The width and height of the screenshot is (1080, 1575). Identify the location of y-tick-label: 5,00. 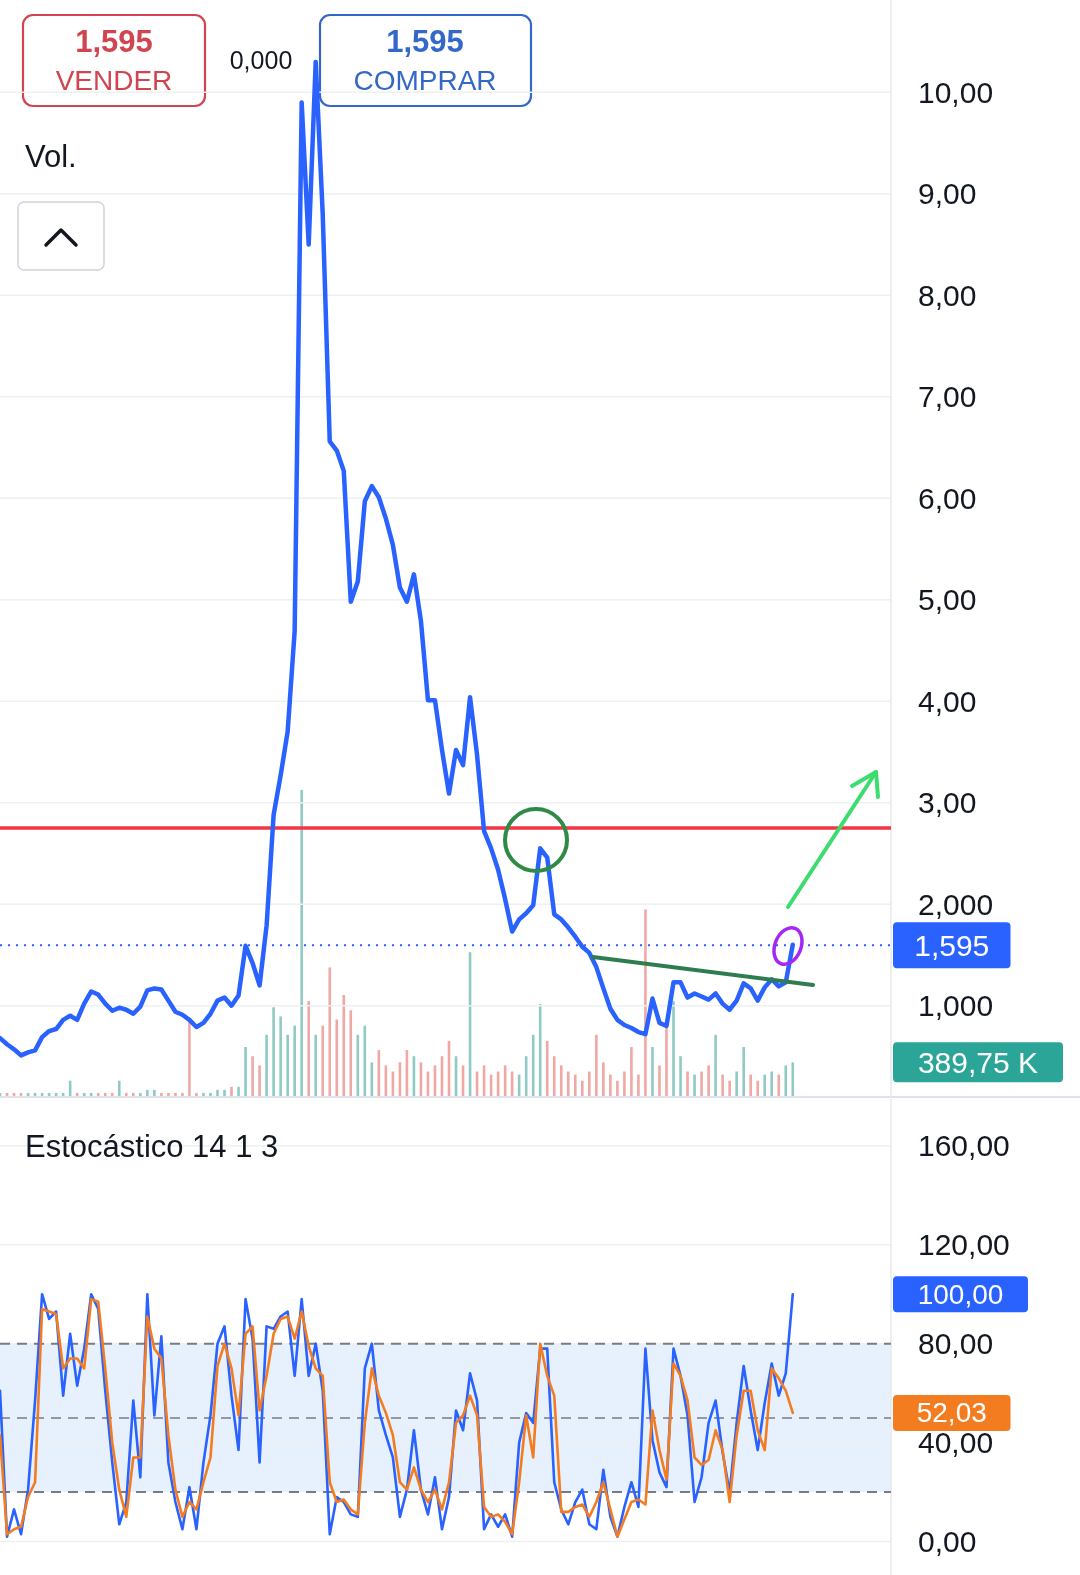
(947, 600).